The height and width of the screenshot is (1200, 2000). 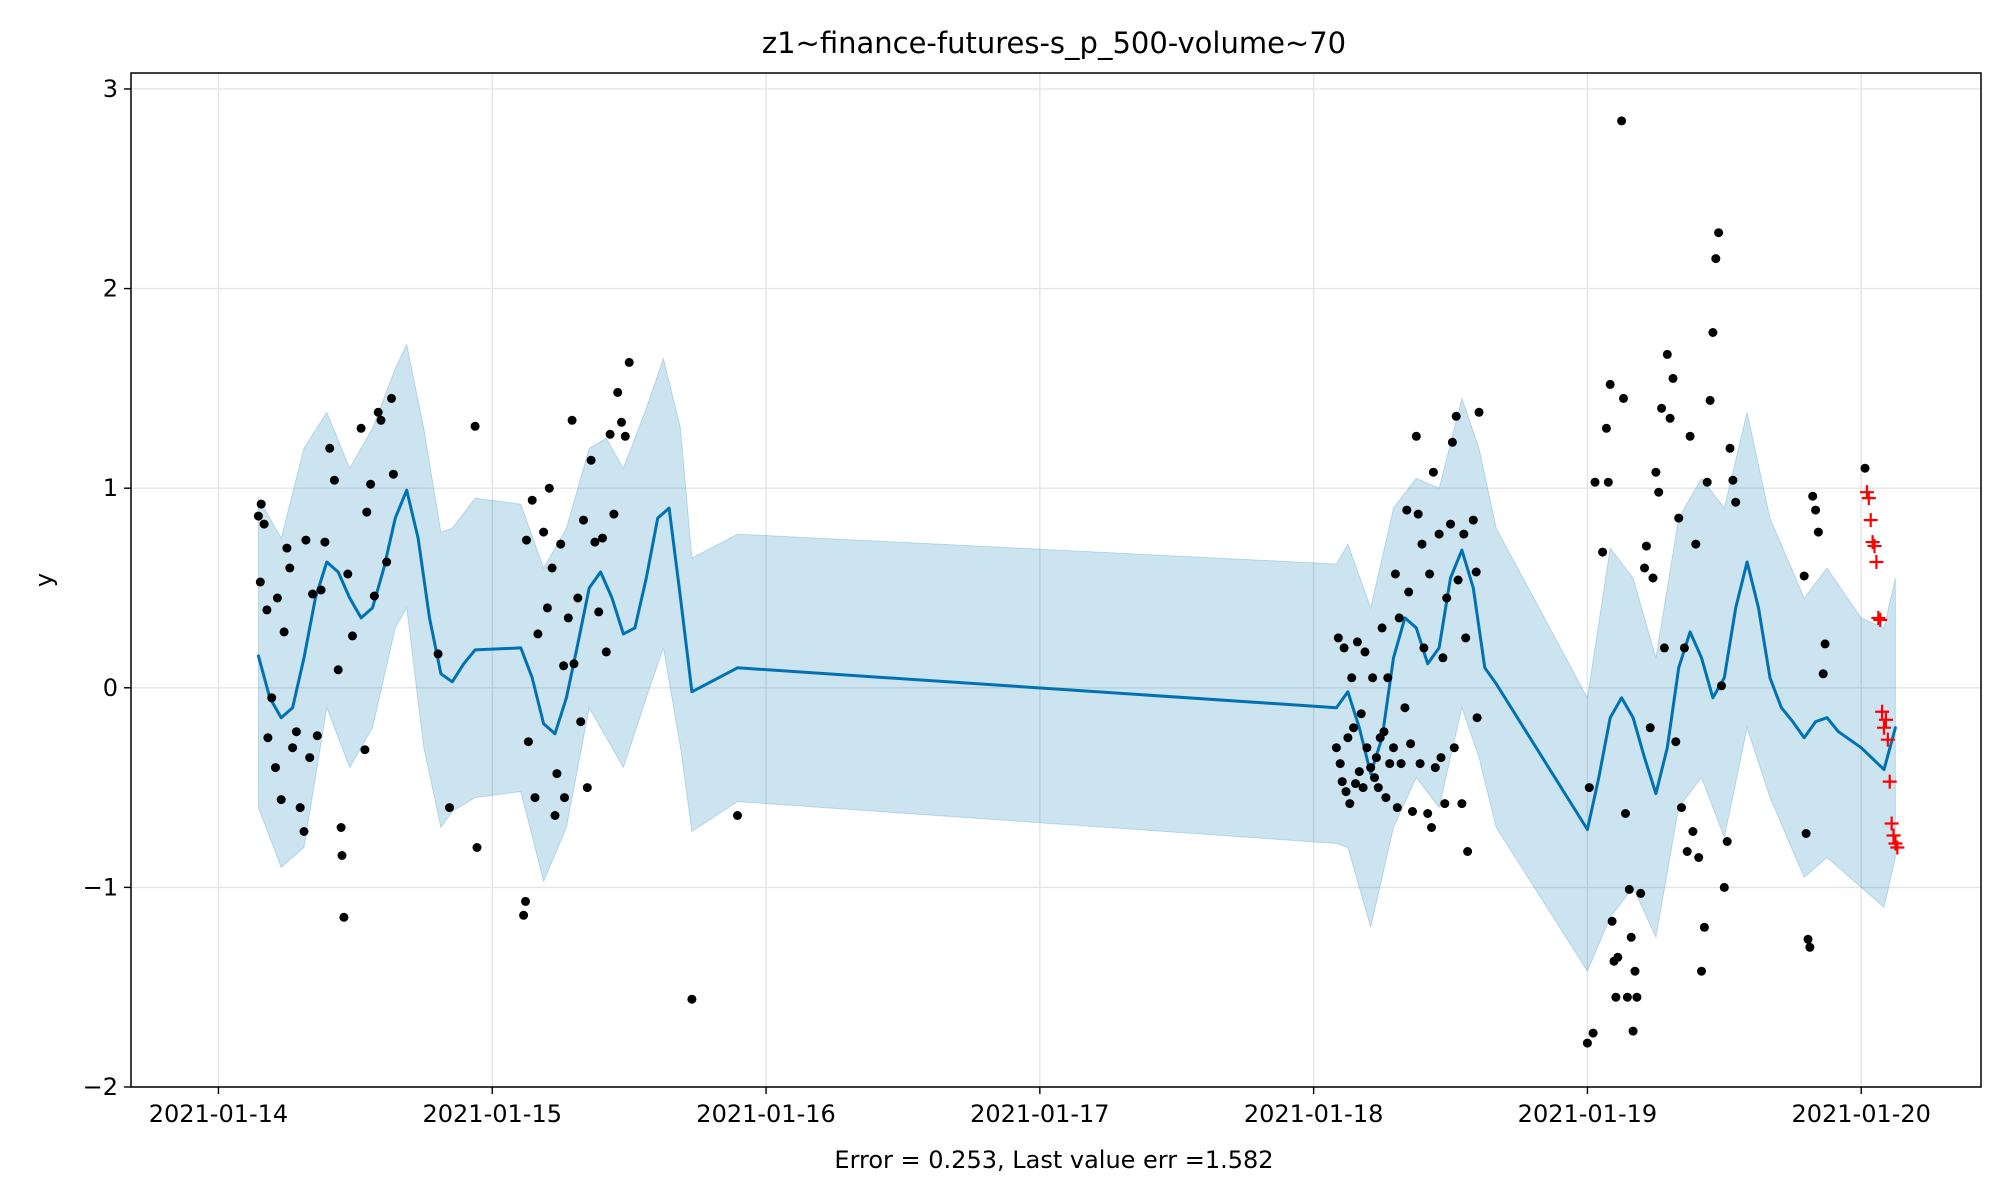 What do you see at coordinates (1313, 1114) in the screenshot?
I see `x-tick-label: 2021-01-18` at bounding box center [1313, 1114].